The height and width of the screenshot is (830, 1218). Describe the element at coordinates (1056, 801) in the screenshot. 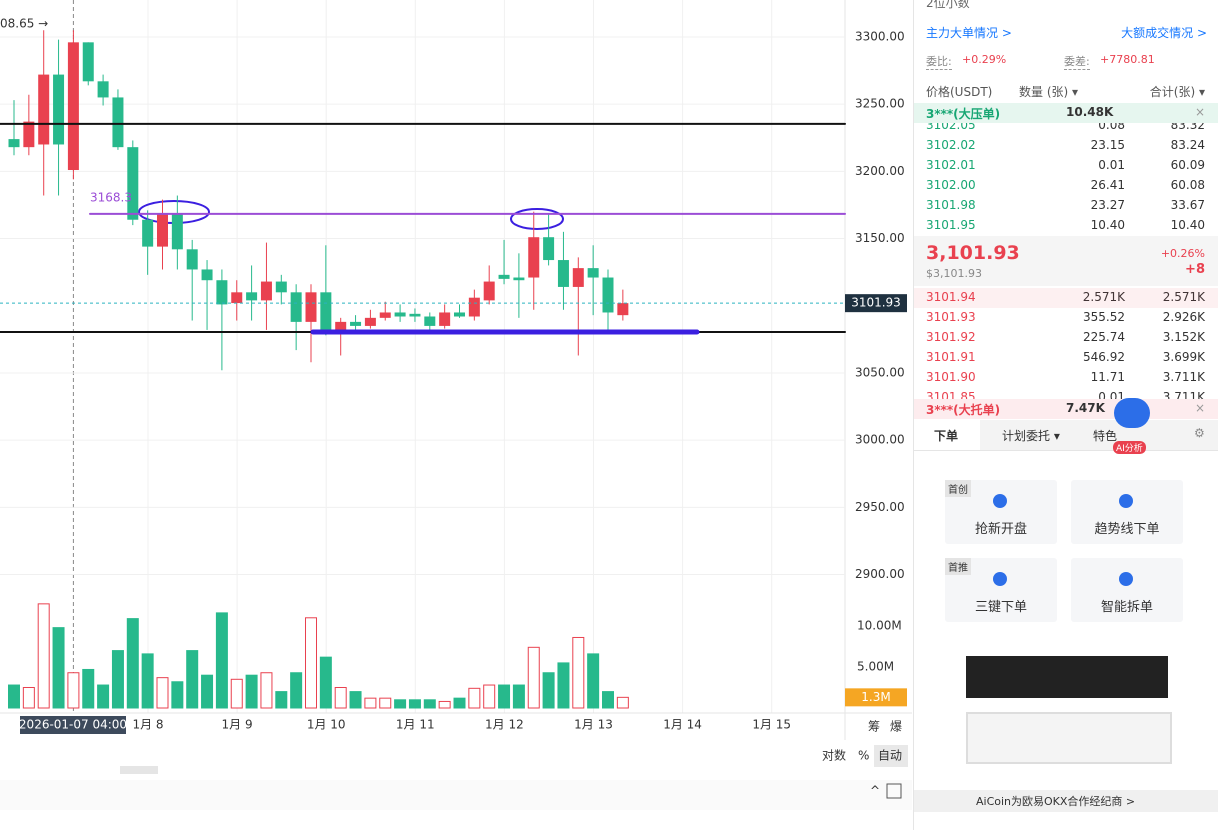

I see `footer: AiCoin为欧易OKX合作经纪商 >` at that location.